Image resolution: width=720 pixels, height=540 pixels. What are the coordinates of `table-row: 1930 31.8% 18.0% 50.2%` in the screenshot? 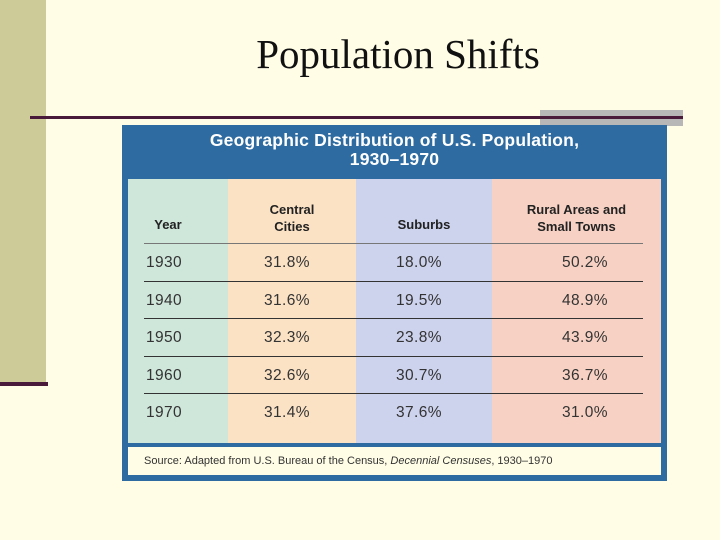 It's located at (393, 262).